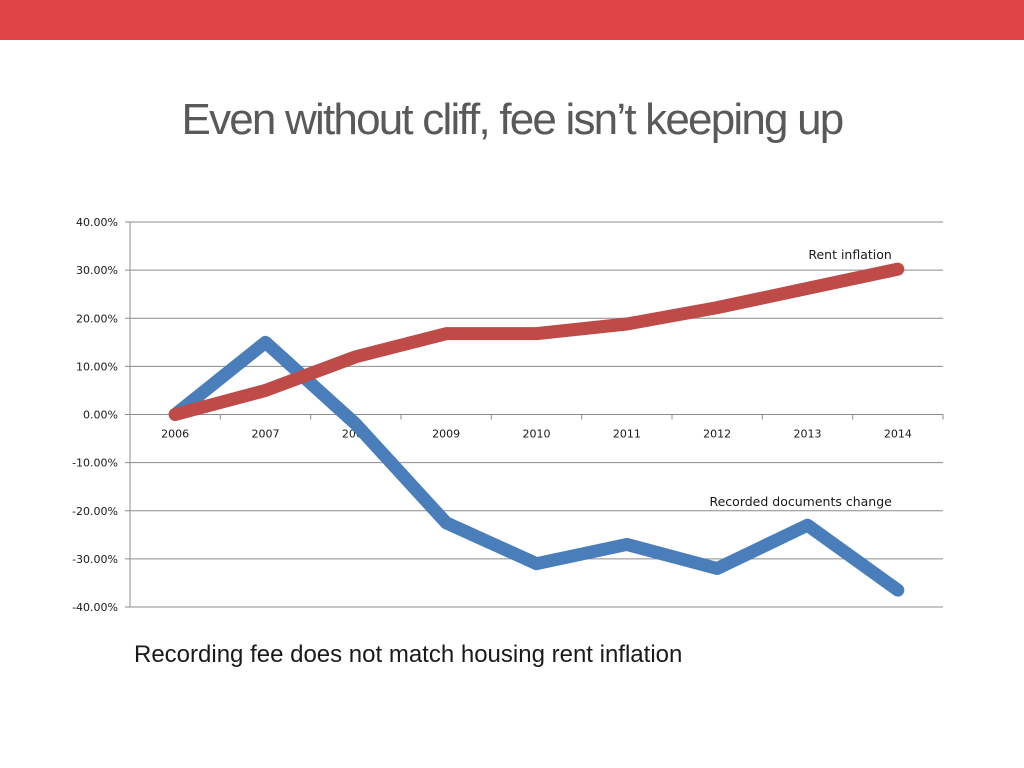  I want to click on y-tick-label: 10.00%, so click(97, 366).